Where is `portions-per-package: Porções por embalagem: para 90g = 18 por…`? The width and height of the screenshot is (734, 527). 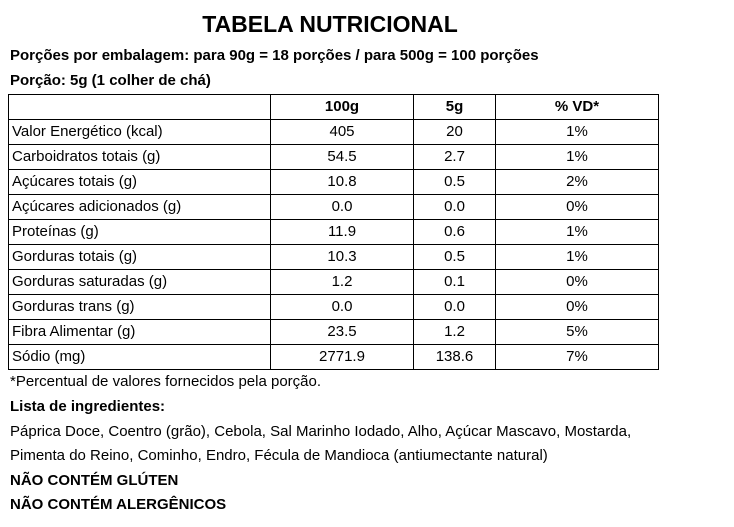 portions-per-package: Porções por embalagem: para 90g = 18 por… is located at coordinates (274, 55).